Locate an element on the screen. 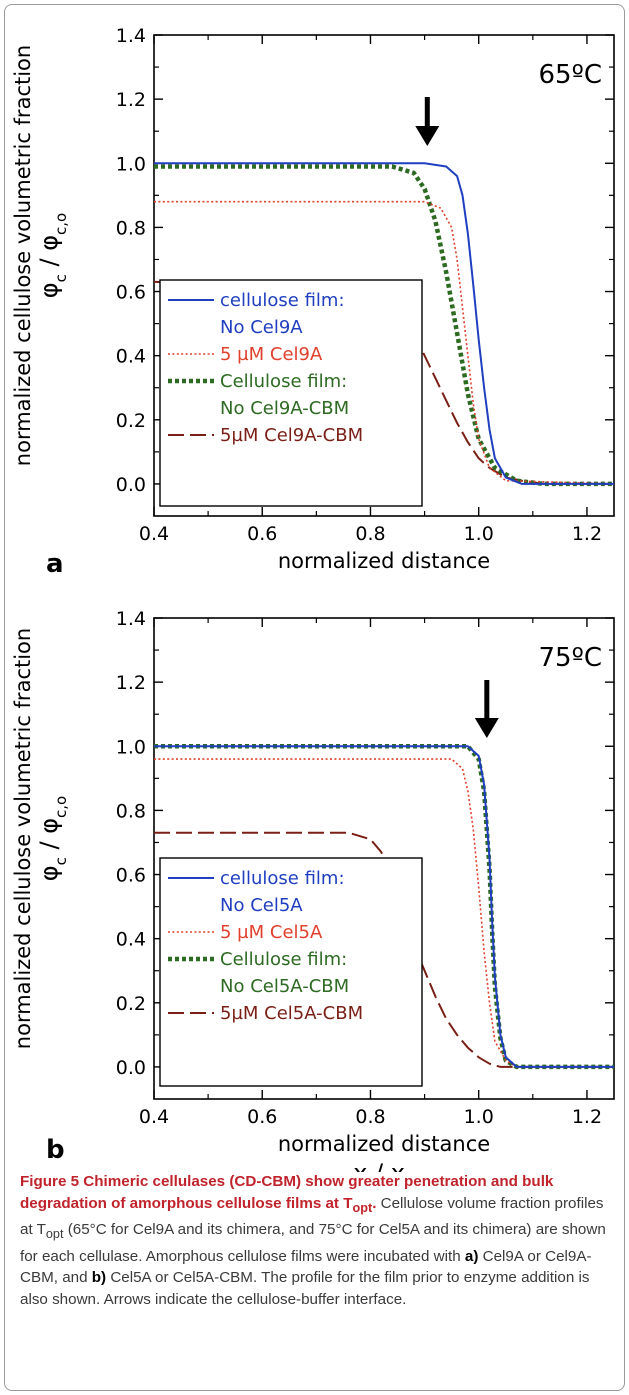 The image size is (629, 1395). caption-bold-b: b) is located at coordinates (99, 1278).